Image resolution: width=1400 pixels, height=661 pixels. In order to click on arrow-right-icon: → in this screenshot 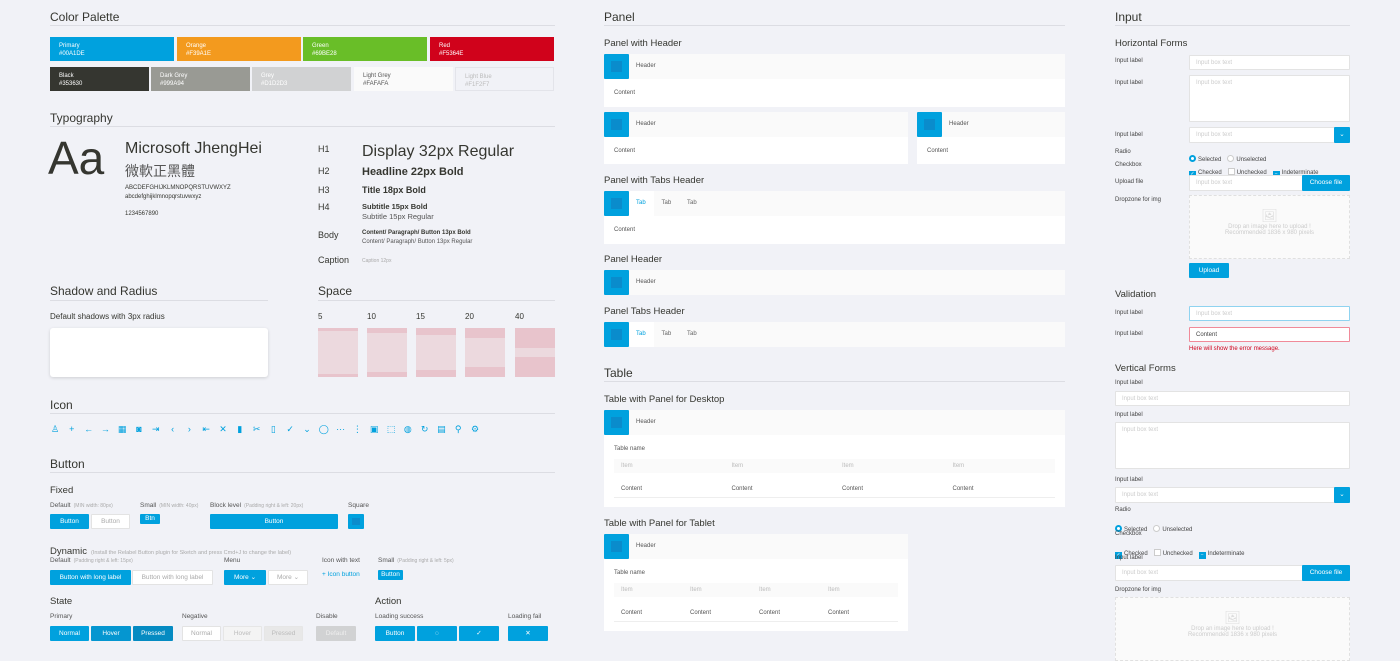, I will do `click(105, 429)`.